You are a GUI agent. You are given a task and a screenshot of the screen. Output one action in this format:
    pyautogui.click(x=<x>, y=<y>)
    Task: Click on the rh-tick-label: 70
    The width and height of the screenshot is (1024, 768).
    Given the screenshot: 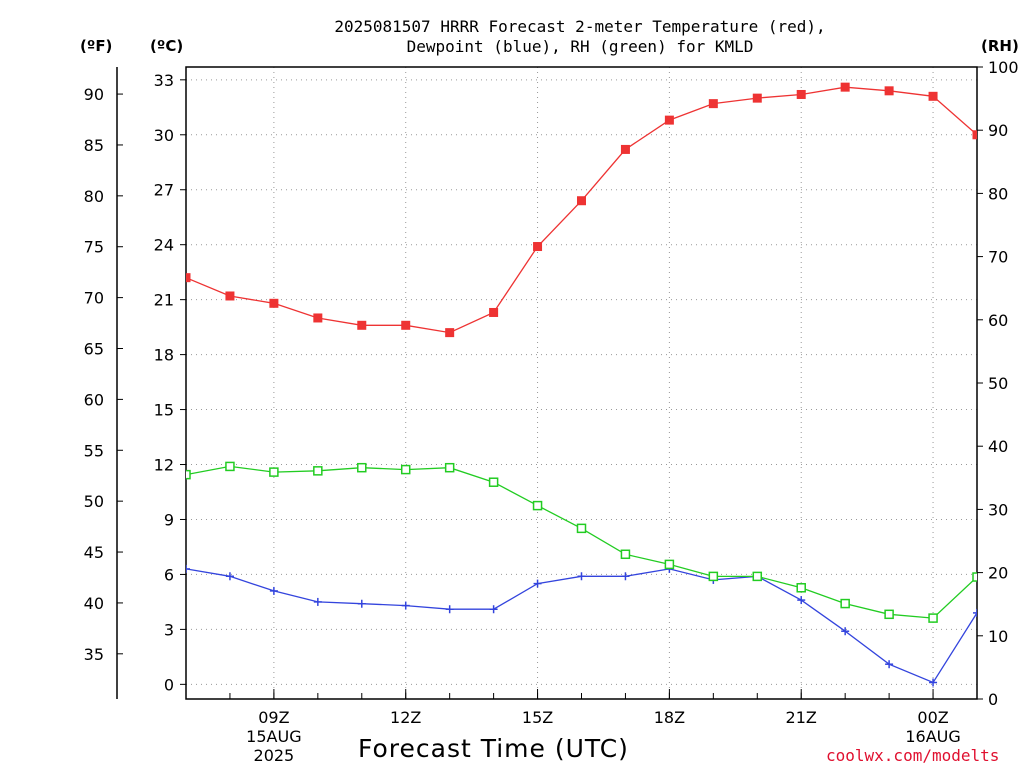 What is the action you would take?
    pyautogui.click(x=998, y=257)
    